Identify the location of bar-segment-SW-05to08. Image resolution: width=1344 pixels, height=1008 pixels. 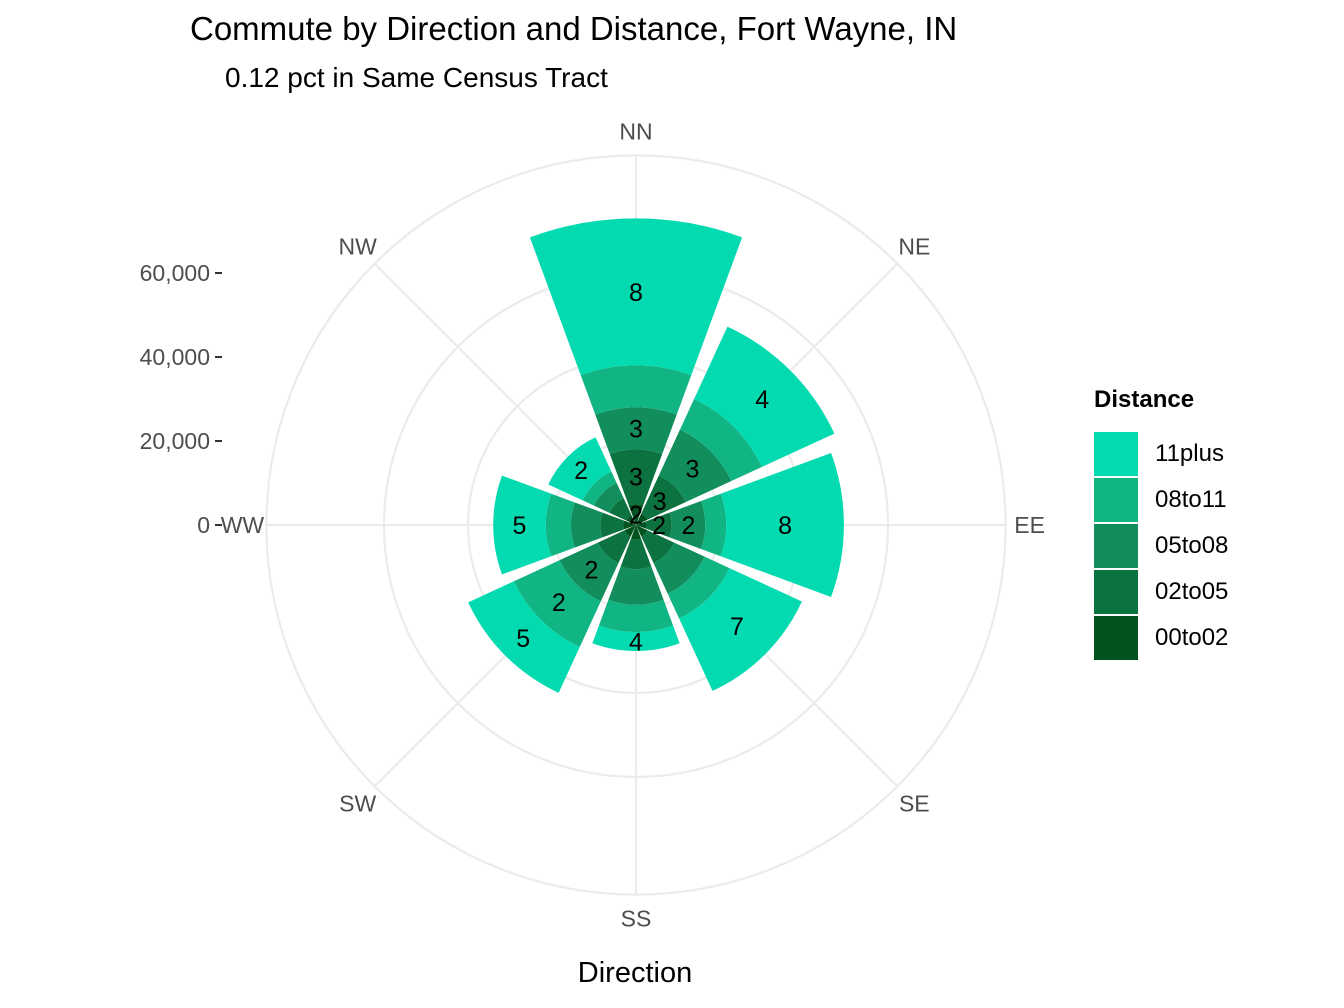
(589, 572).